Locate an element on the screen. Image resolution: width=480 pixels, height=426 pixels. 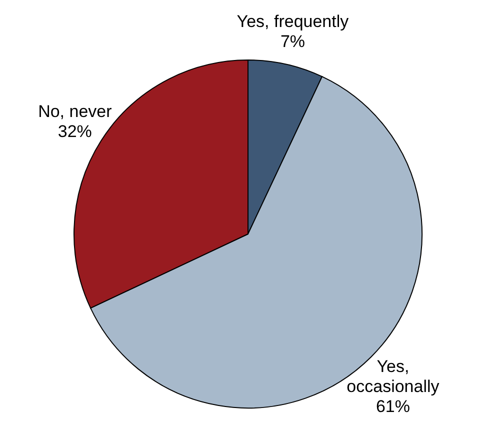
slice-label: No, never is located at coordinates (75, 112).